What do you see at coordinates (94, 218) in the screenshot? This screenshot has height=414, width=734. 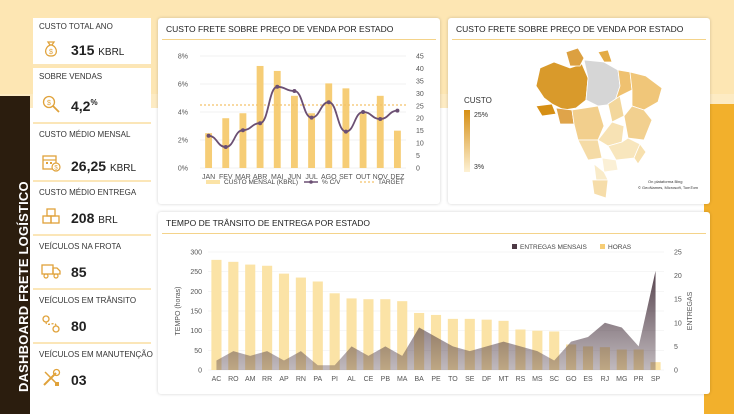 I see `kpi-value-avg-delivery: 208 BRL` at bounding box center [94, 218].